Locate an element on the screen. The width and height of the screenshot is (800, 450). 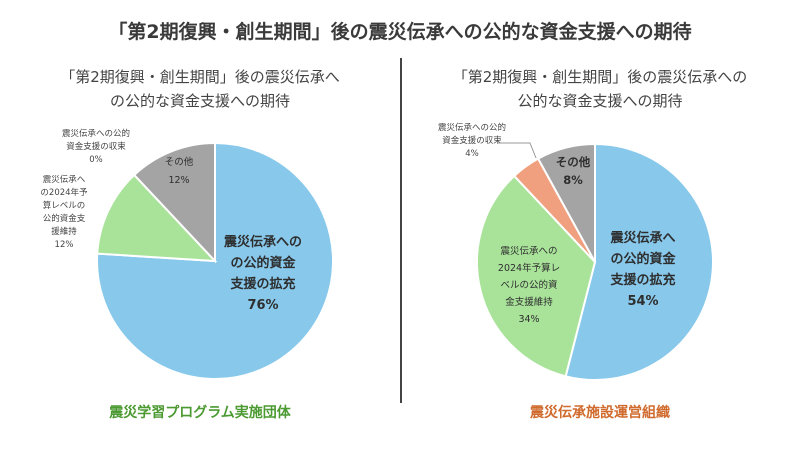
slice-label: 震災伝承へのの公的資金支援の拡充 76% is located at coordinates (262, 273).